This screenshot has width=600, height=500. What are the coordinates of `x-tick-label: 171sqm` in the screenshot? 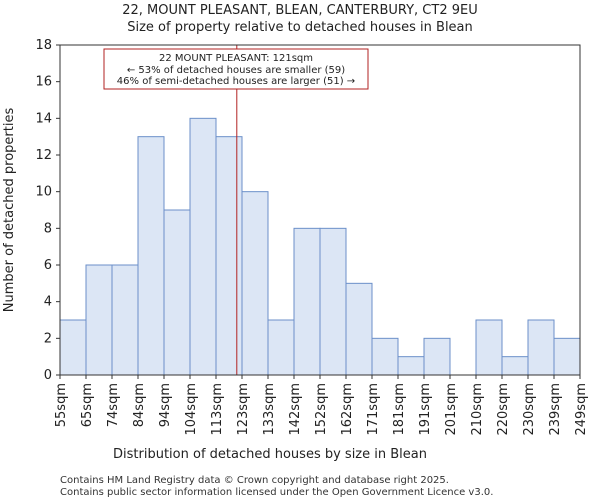 It's located at (373, 409).